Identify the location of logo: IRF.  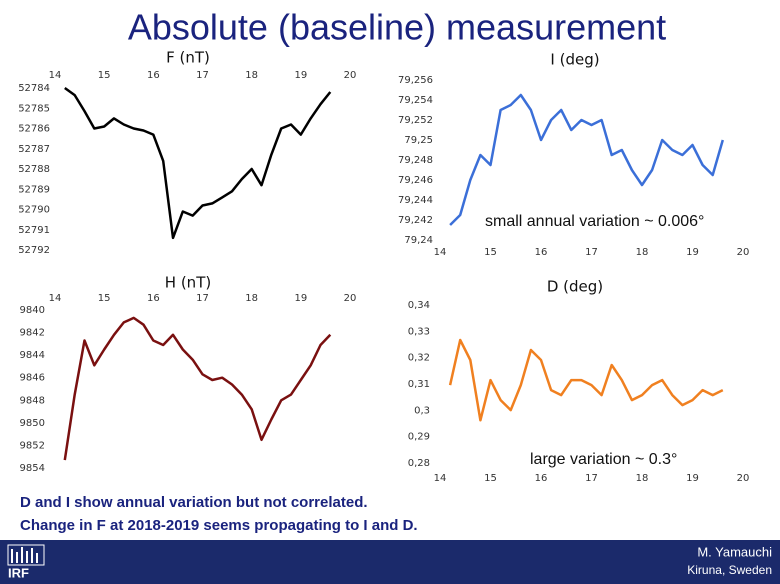
(26, 562).